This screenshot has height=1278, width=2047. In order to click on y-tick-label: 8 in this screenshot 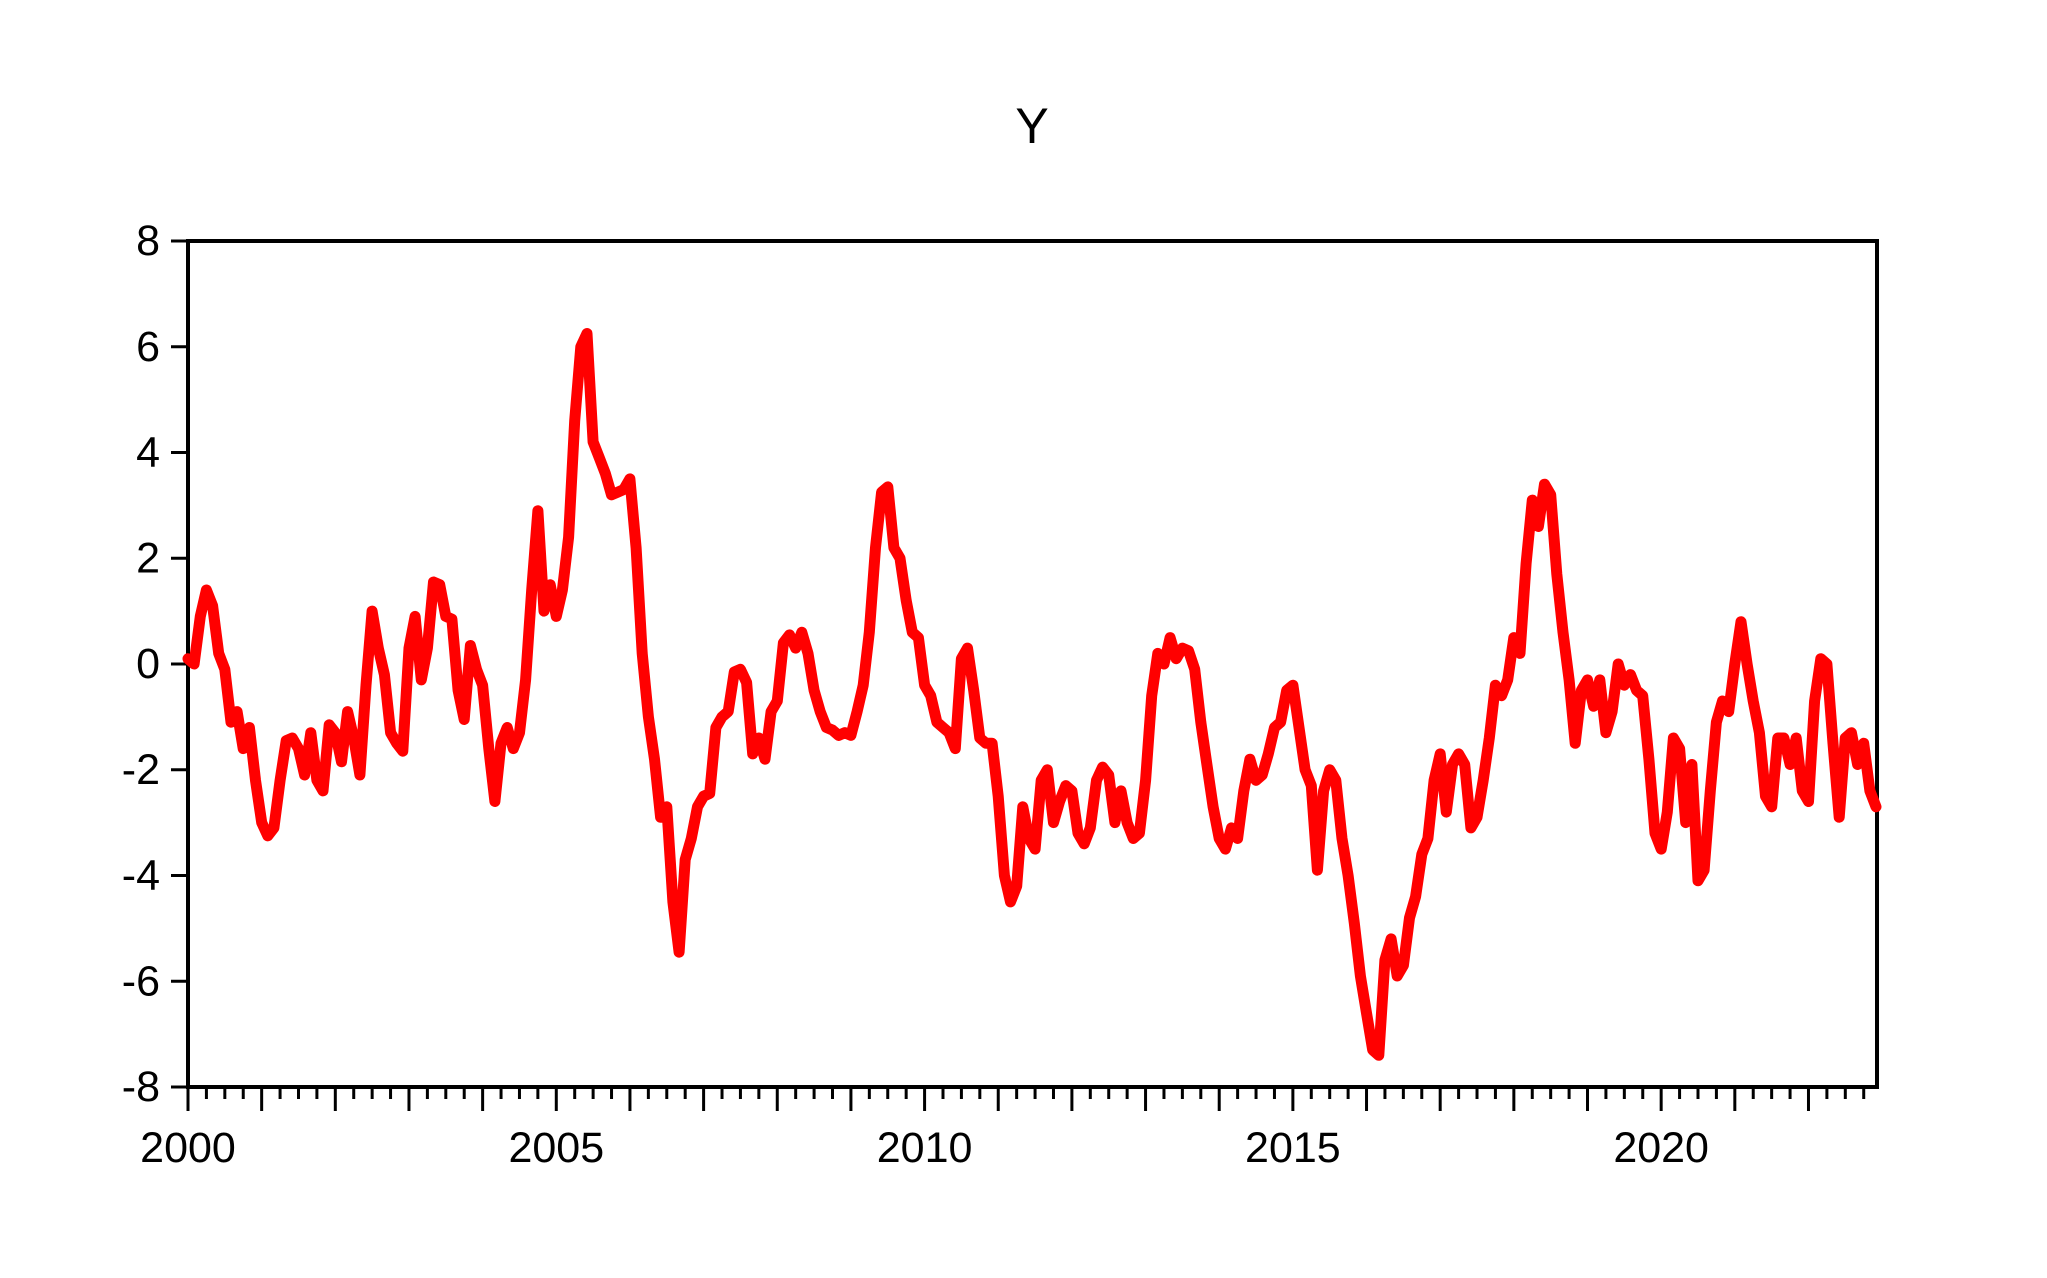, I will do `click(148, 241)`.